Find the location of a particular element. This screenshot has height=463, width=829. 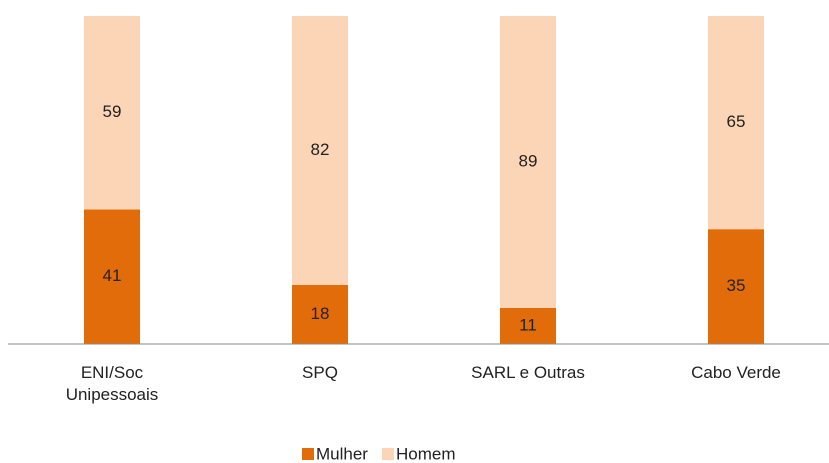

legend-label: Homem is located at coordinates (426, 453).